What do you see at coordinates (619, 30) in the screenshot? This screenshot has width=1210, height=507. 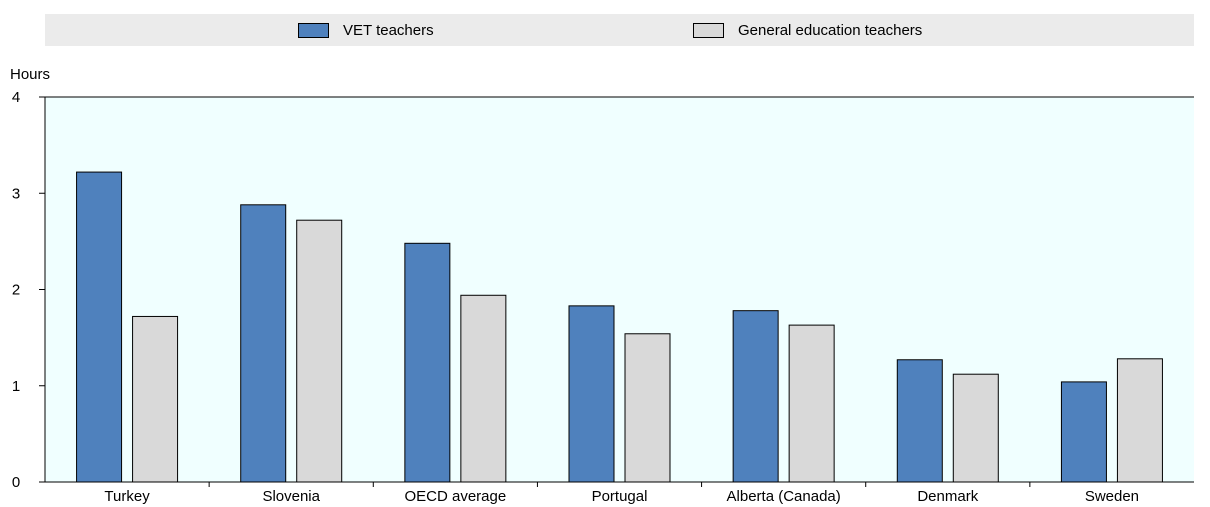 I see `chart-legend: VET teachers General education teachers` at bounding box center [619, 30].